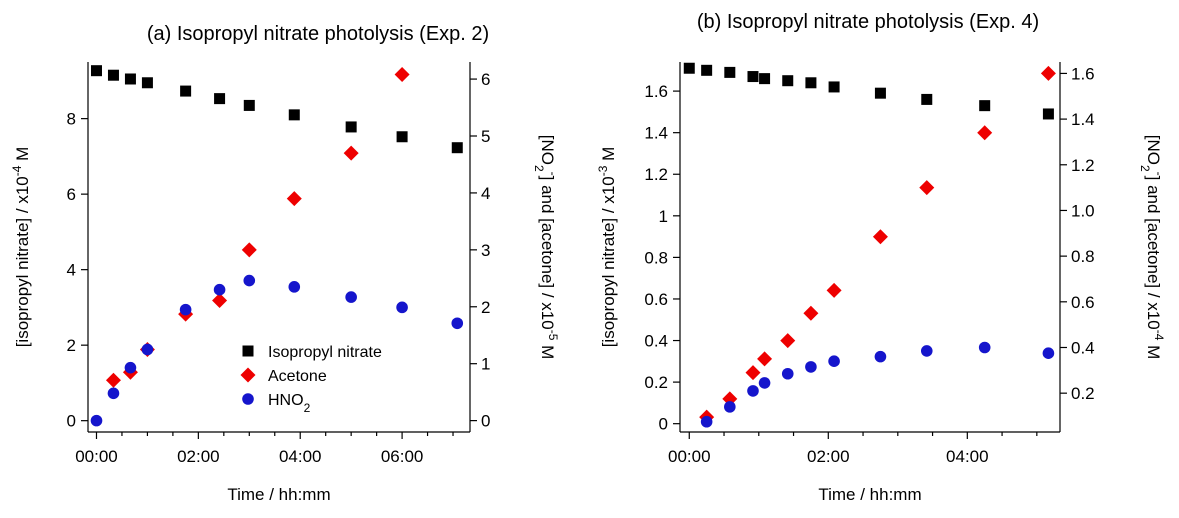  What do you see at coordinates (71, 194) in the screenshot?
I see `y-left-tick-label: 6` at bounding box center [71, 194].